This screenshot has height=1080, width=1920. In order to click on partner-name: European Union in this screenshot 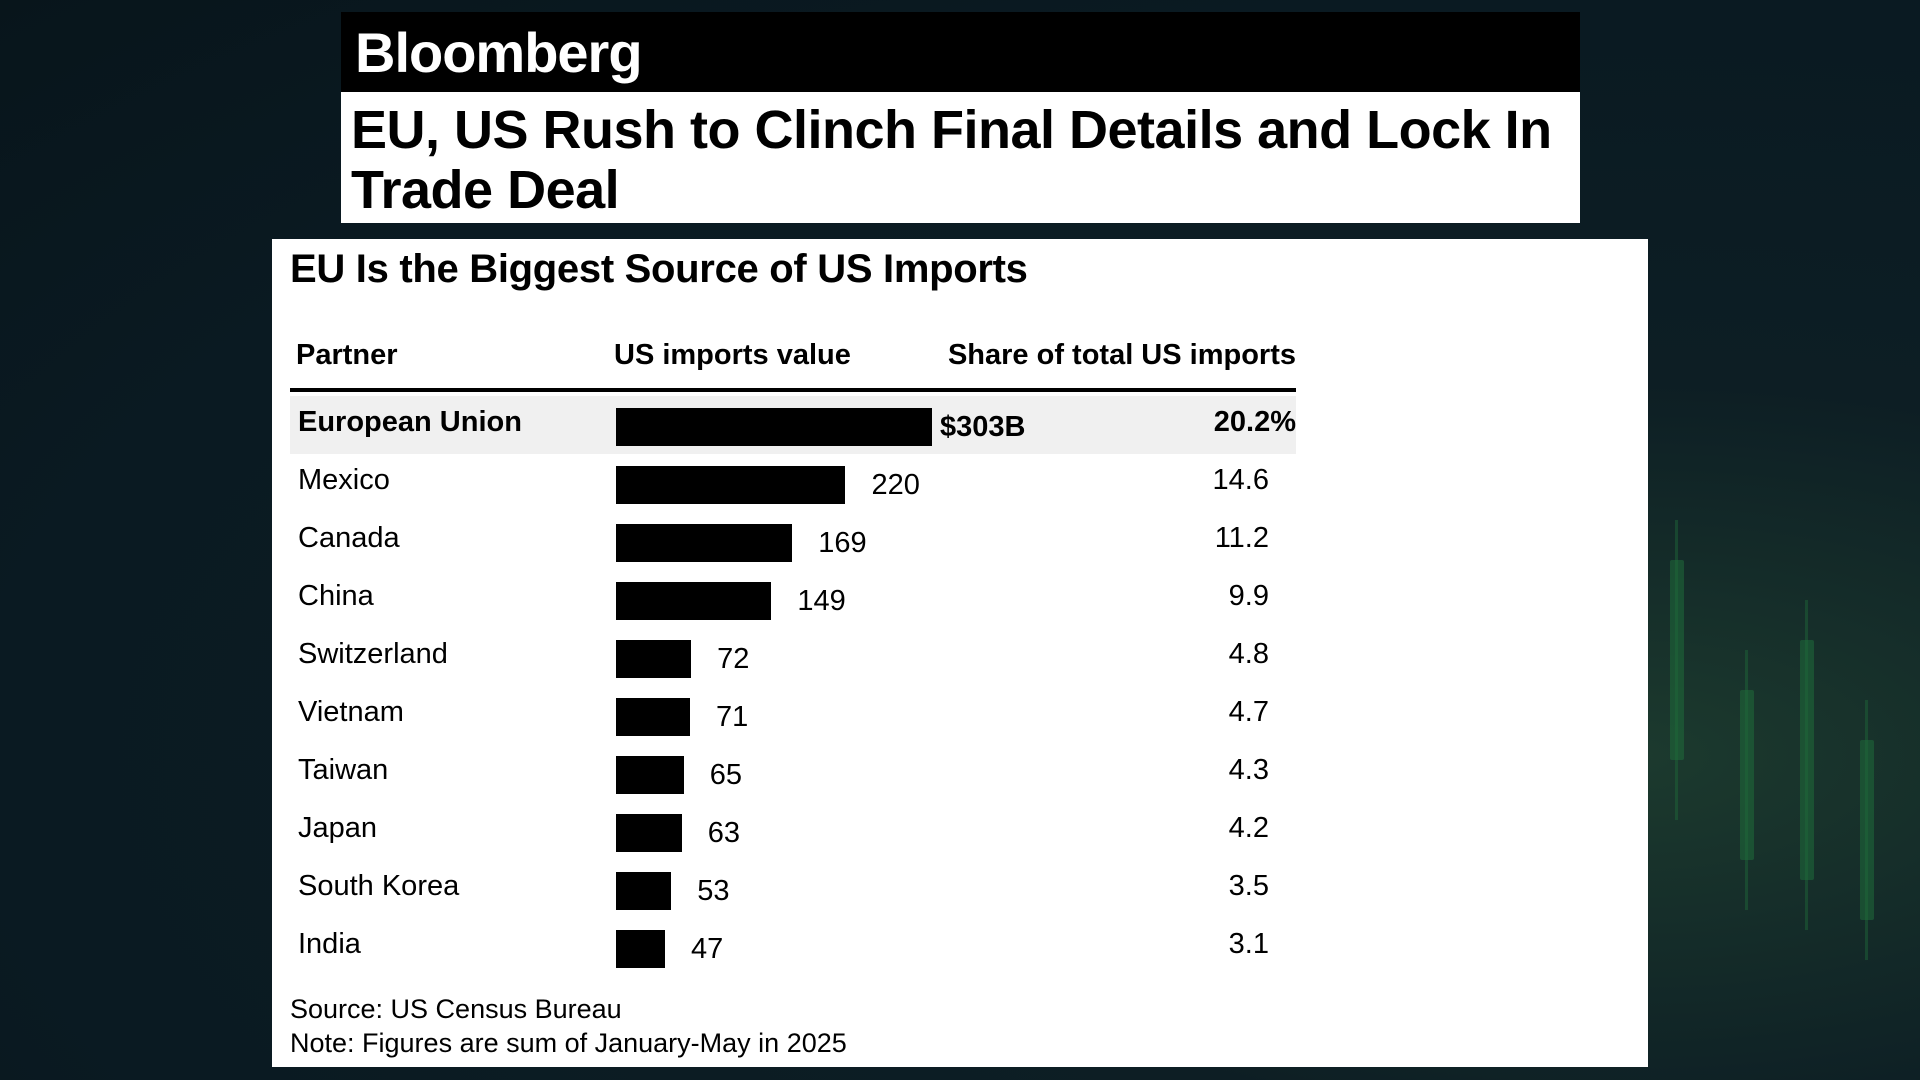, I will do `click(410, 422)`.